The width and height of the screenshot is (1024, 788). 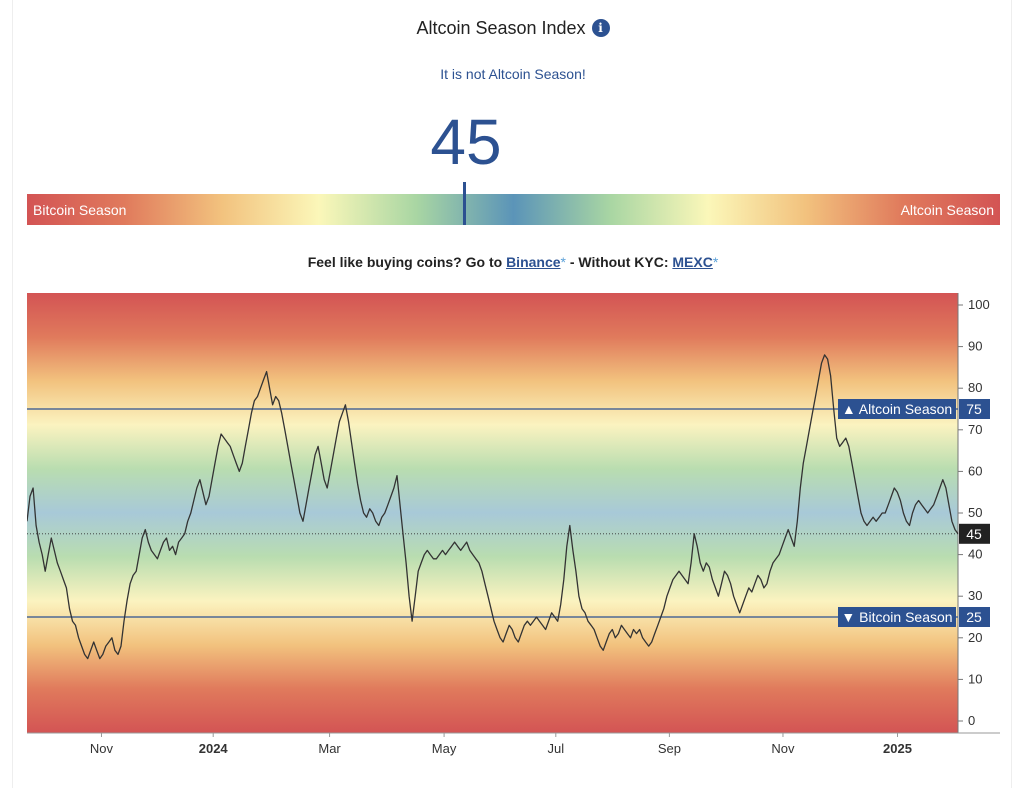 I want to click on promo-middle: - Without KYC:, so click(x=619, y=262).